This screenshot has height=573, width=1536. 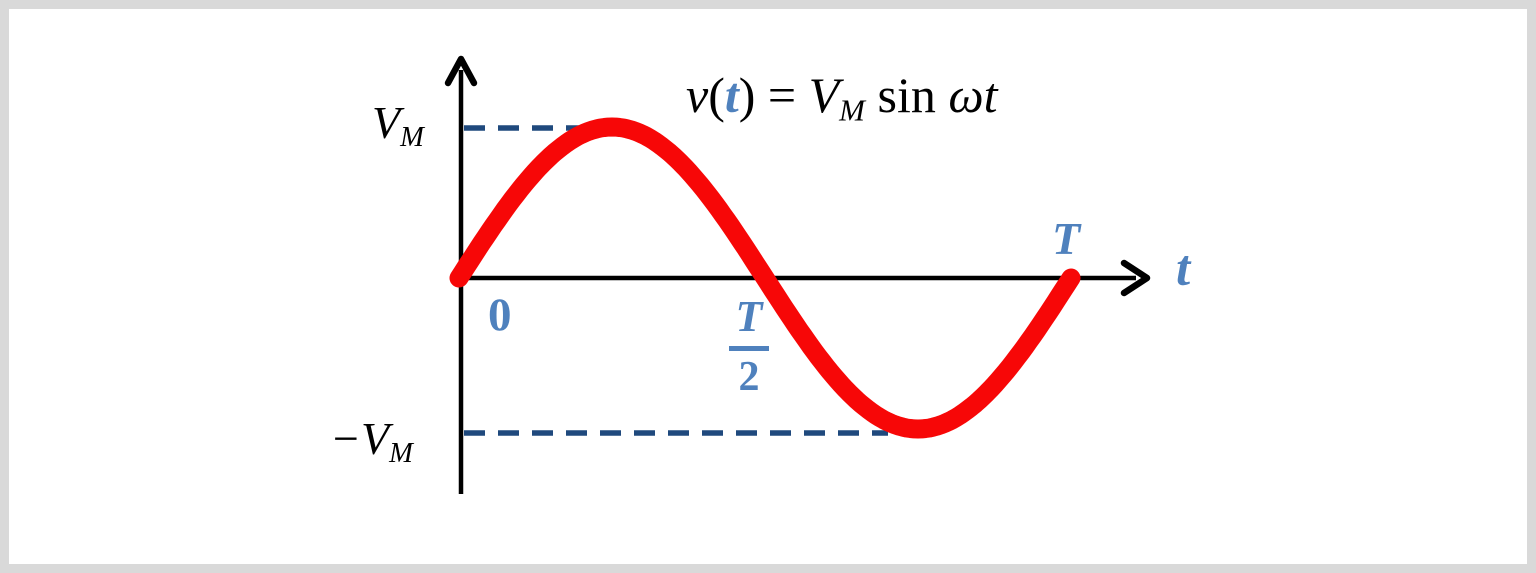 I want to click on amplitude-V: V, so click(x=386, y=122).